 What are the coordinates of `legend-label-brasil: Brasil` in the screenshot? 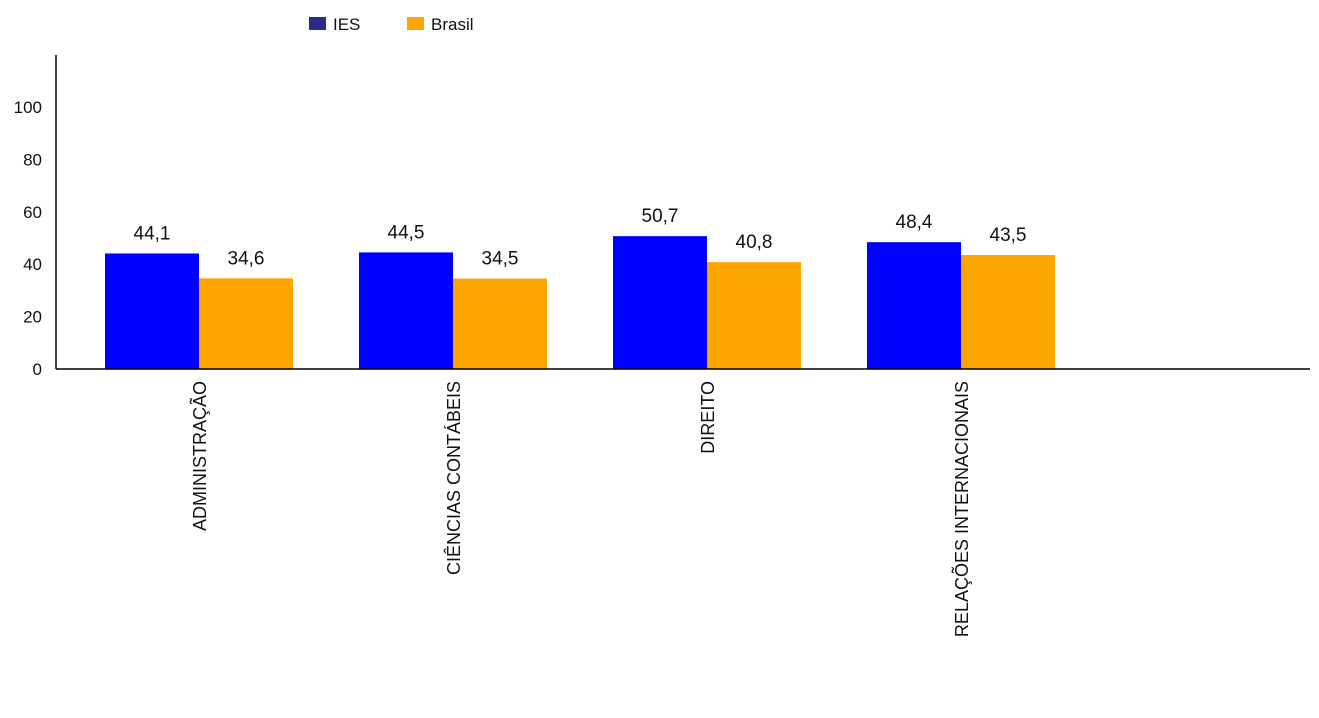 It's located at (452, 24).